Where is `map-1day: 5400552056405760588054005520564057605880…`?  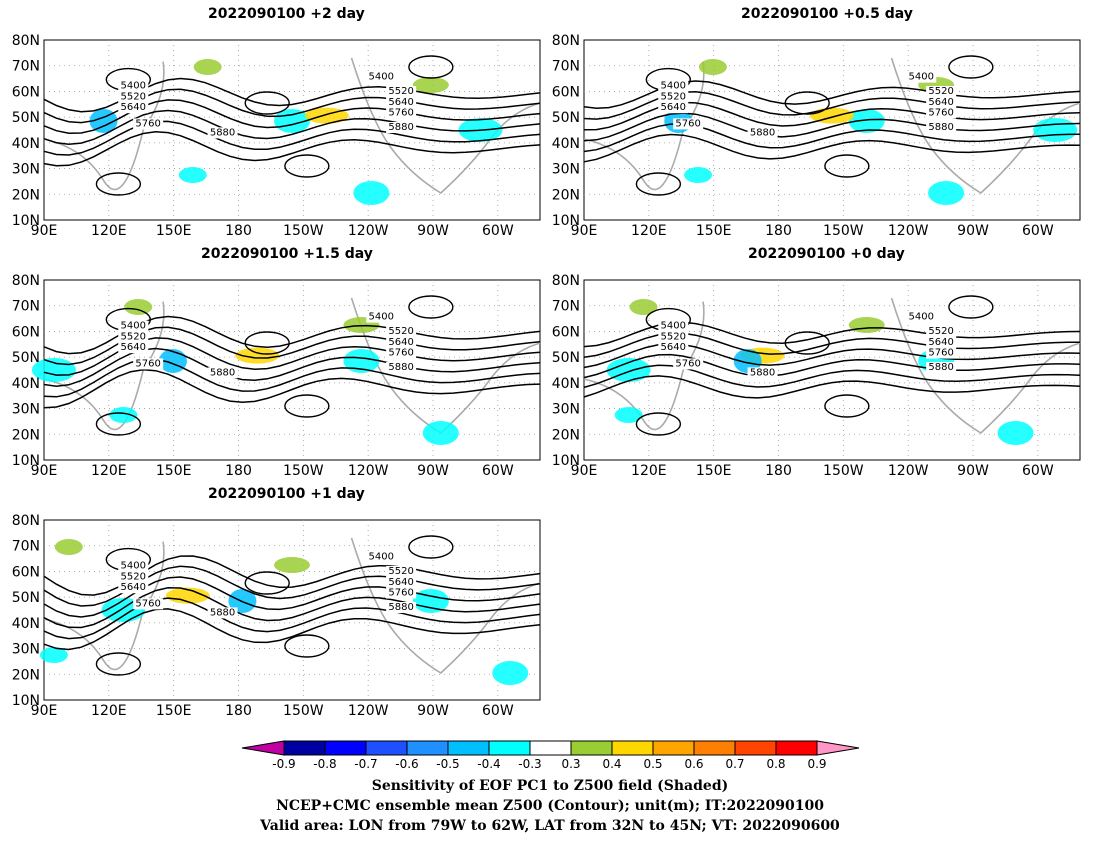
map-1day: 5400552056405760588054005520564057605880… is located at coordinates (276, 616).